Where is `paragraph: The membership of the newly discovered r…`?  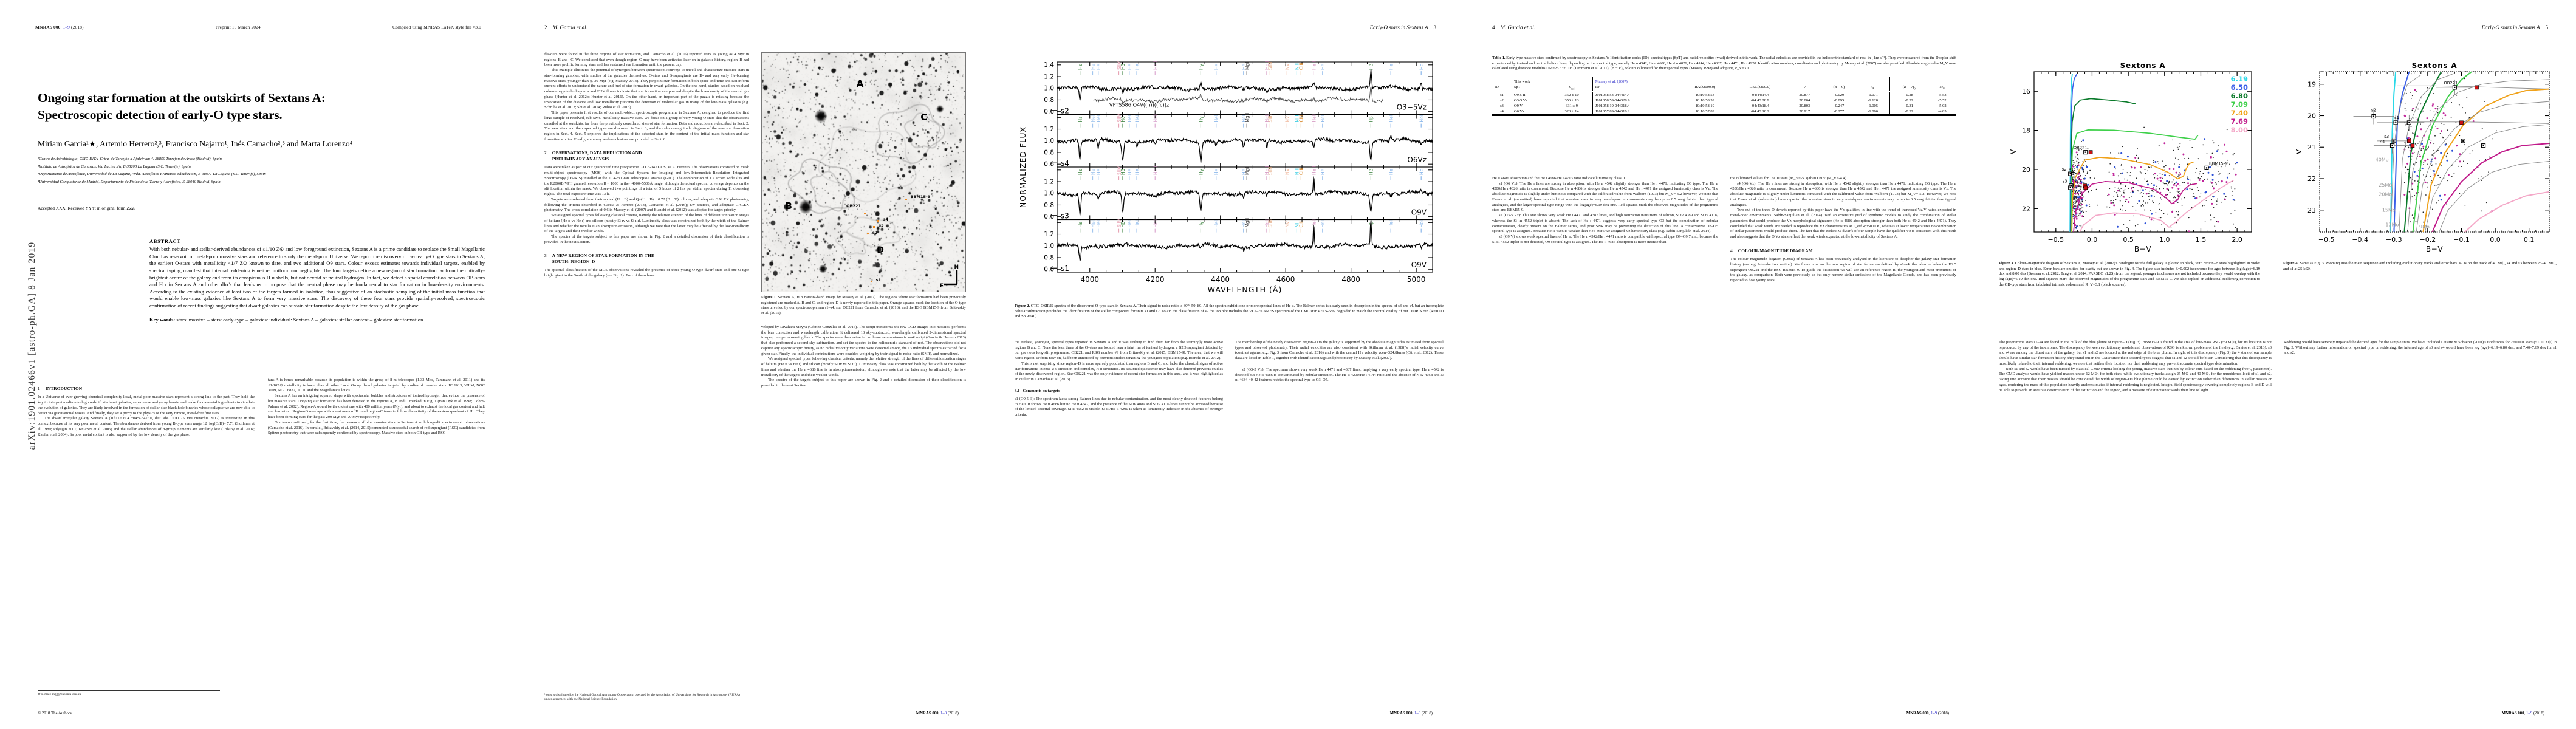 paragraph: The membership of the newly discovered r… is located at coordinates (1340, 350).